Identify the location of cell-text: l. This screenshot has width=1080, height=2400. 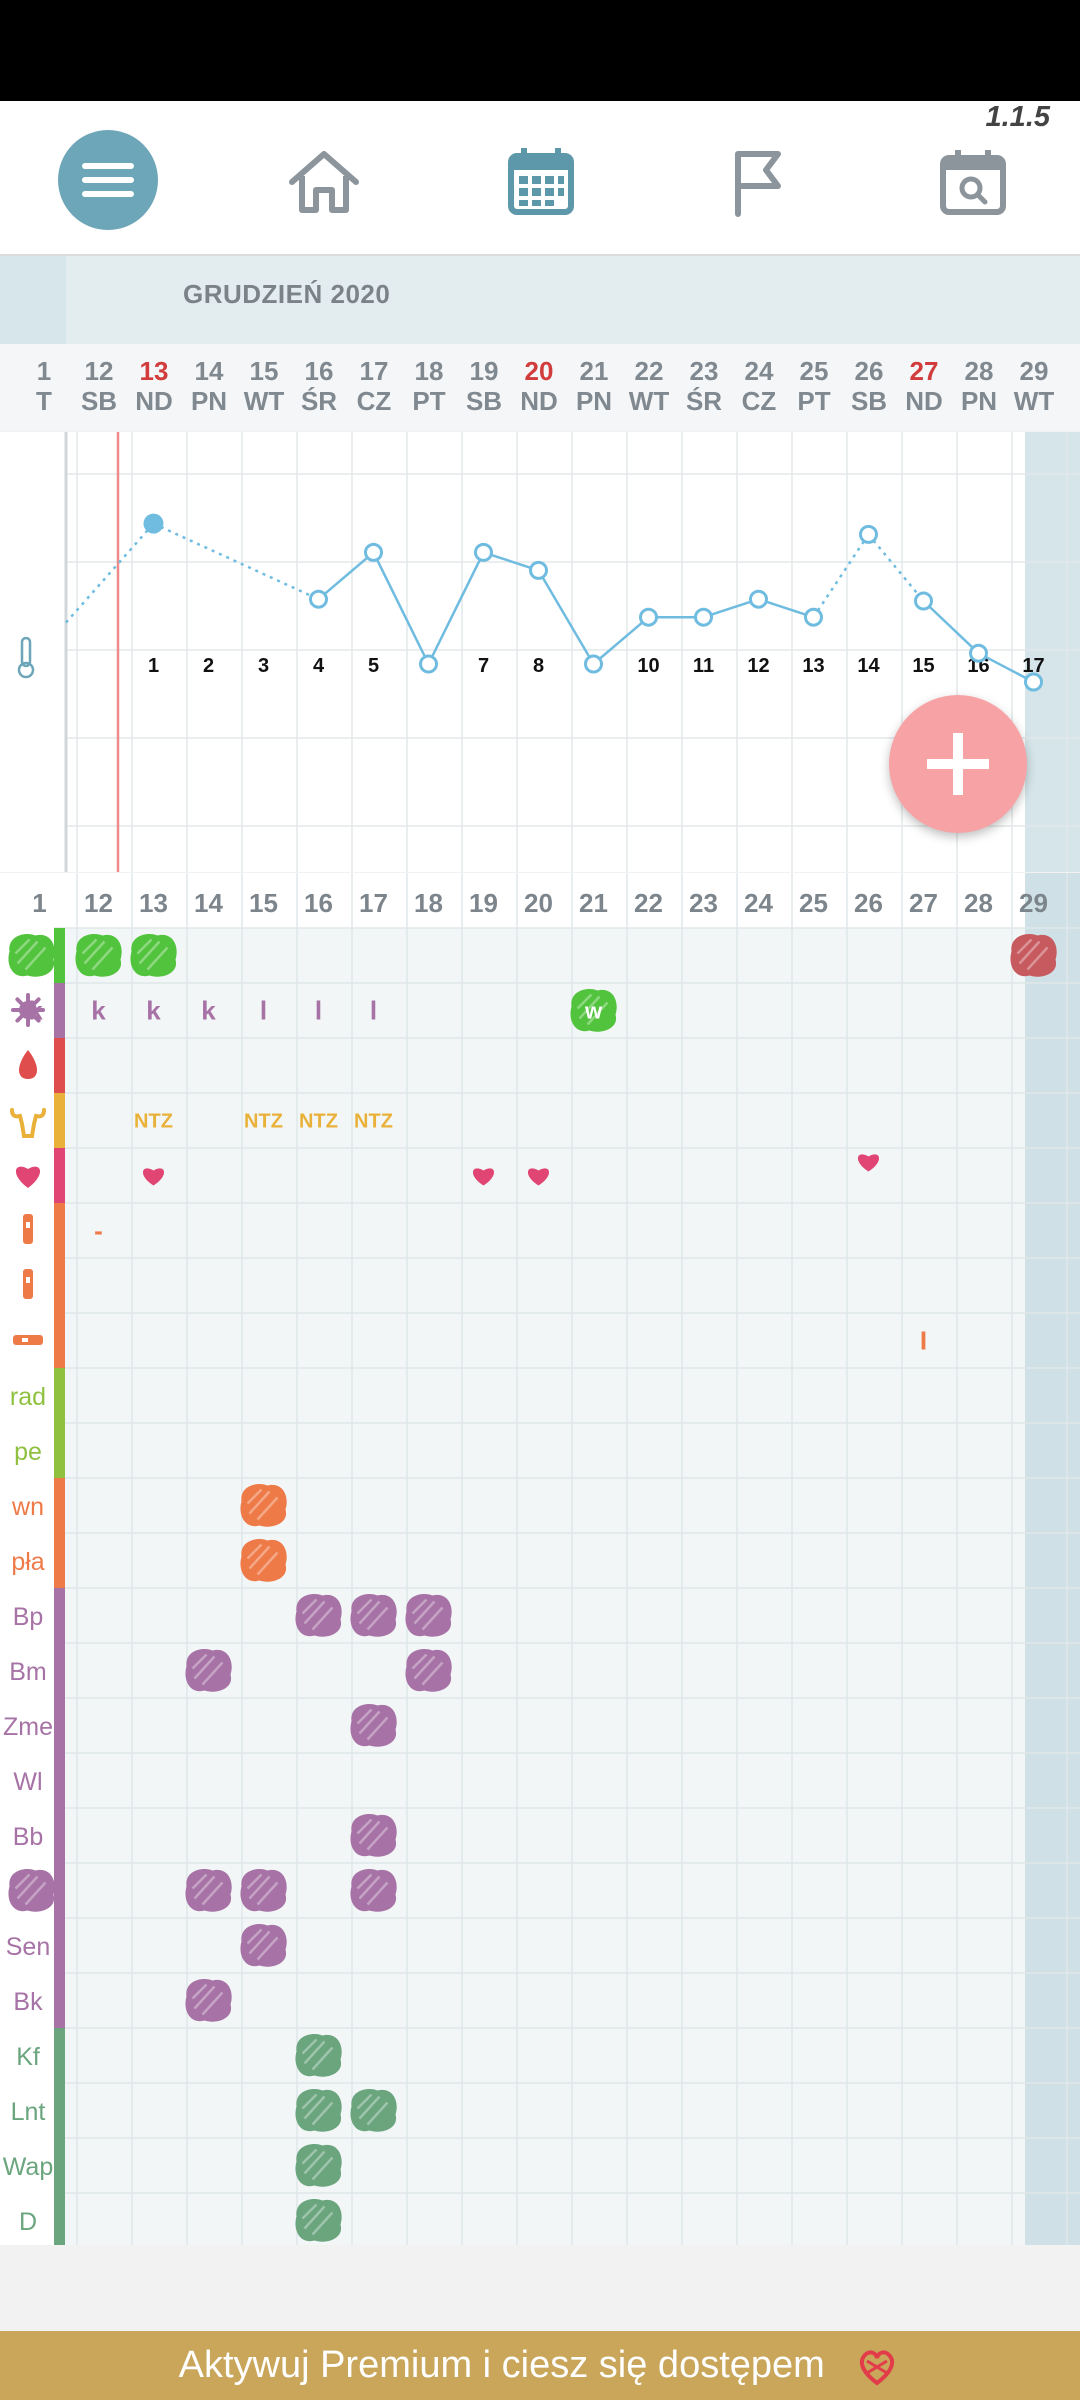
(263, 1011).